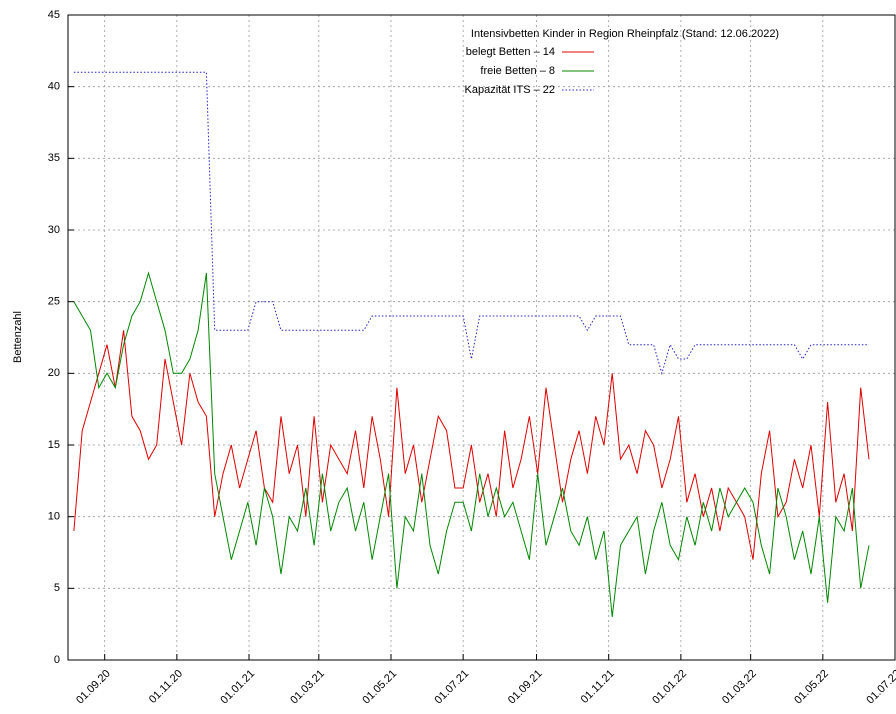  What do you see at coordinates (452, 687) in the screenshot?
I see `x-tick-label: 01.07.21` at bounding box center [452, 687].